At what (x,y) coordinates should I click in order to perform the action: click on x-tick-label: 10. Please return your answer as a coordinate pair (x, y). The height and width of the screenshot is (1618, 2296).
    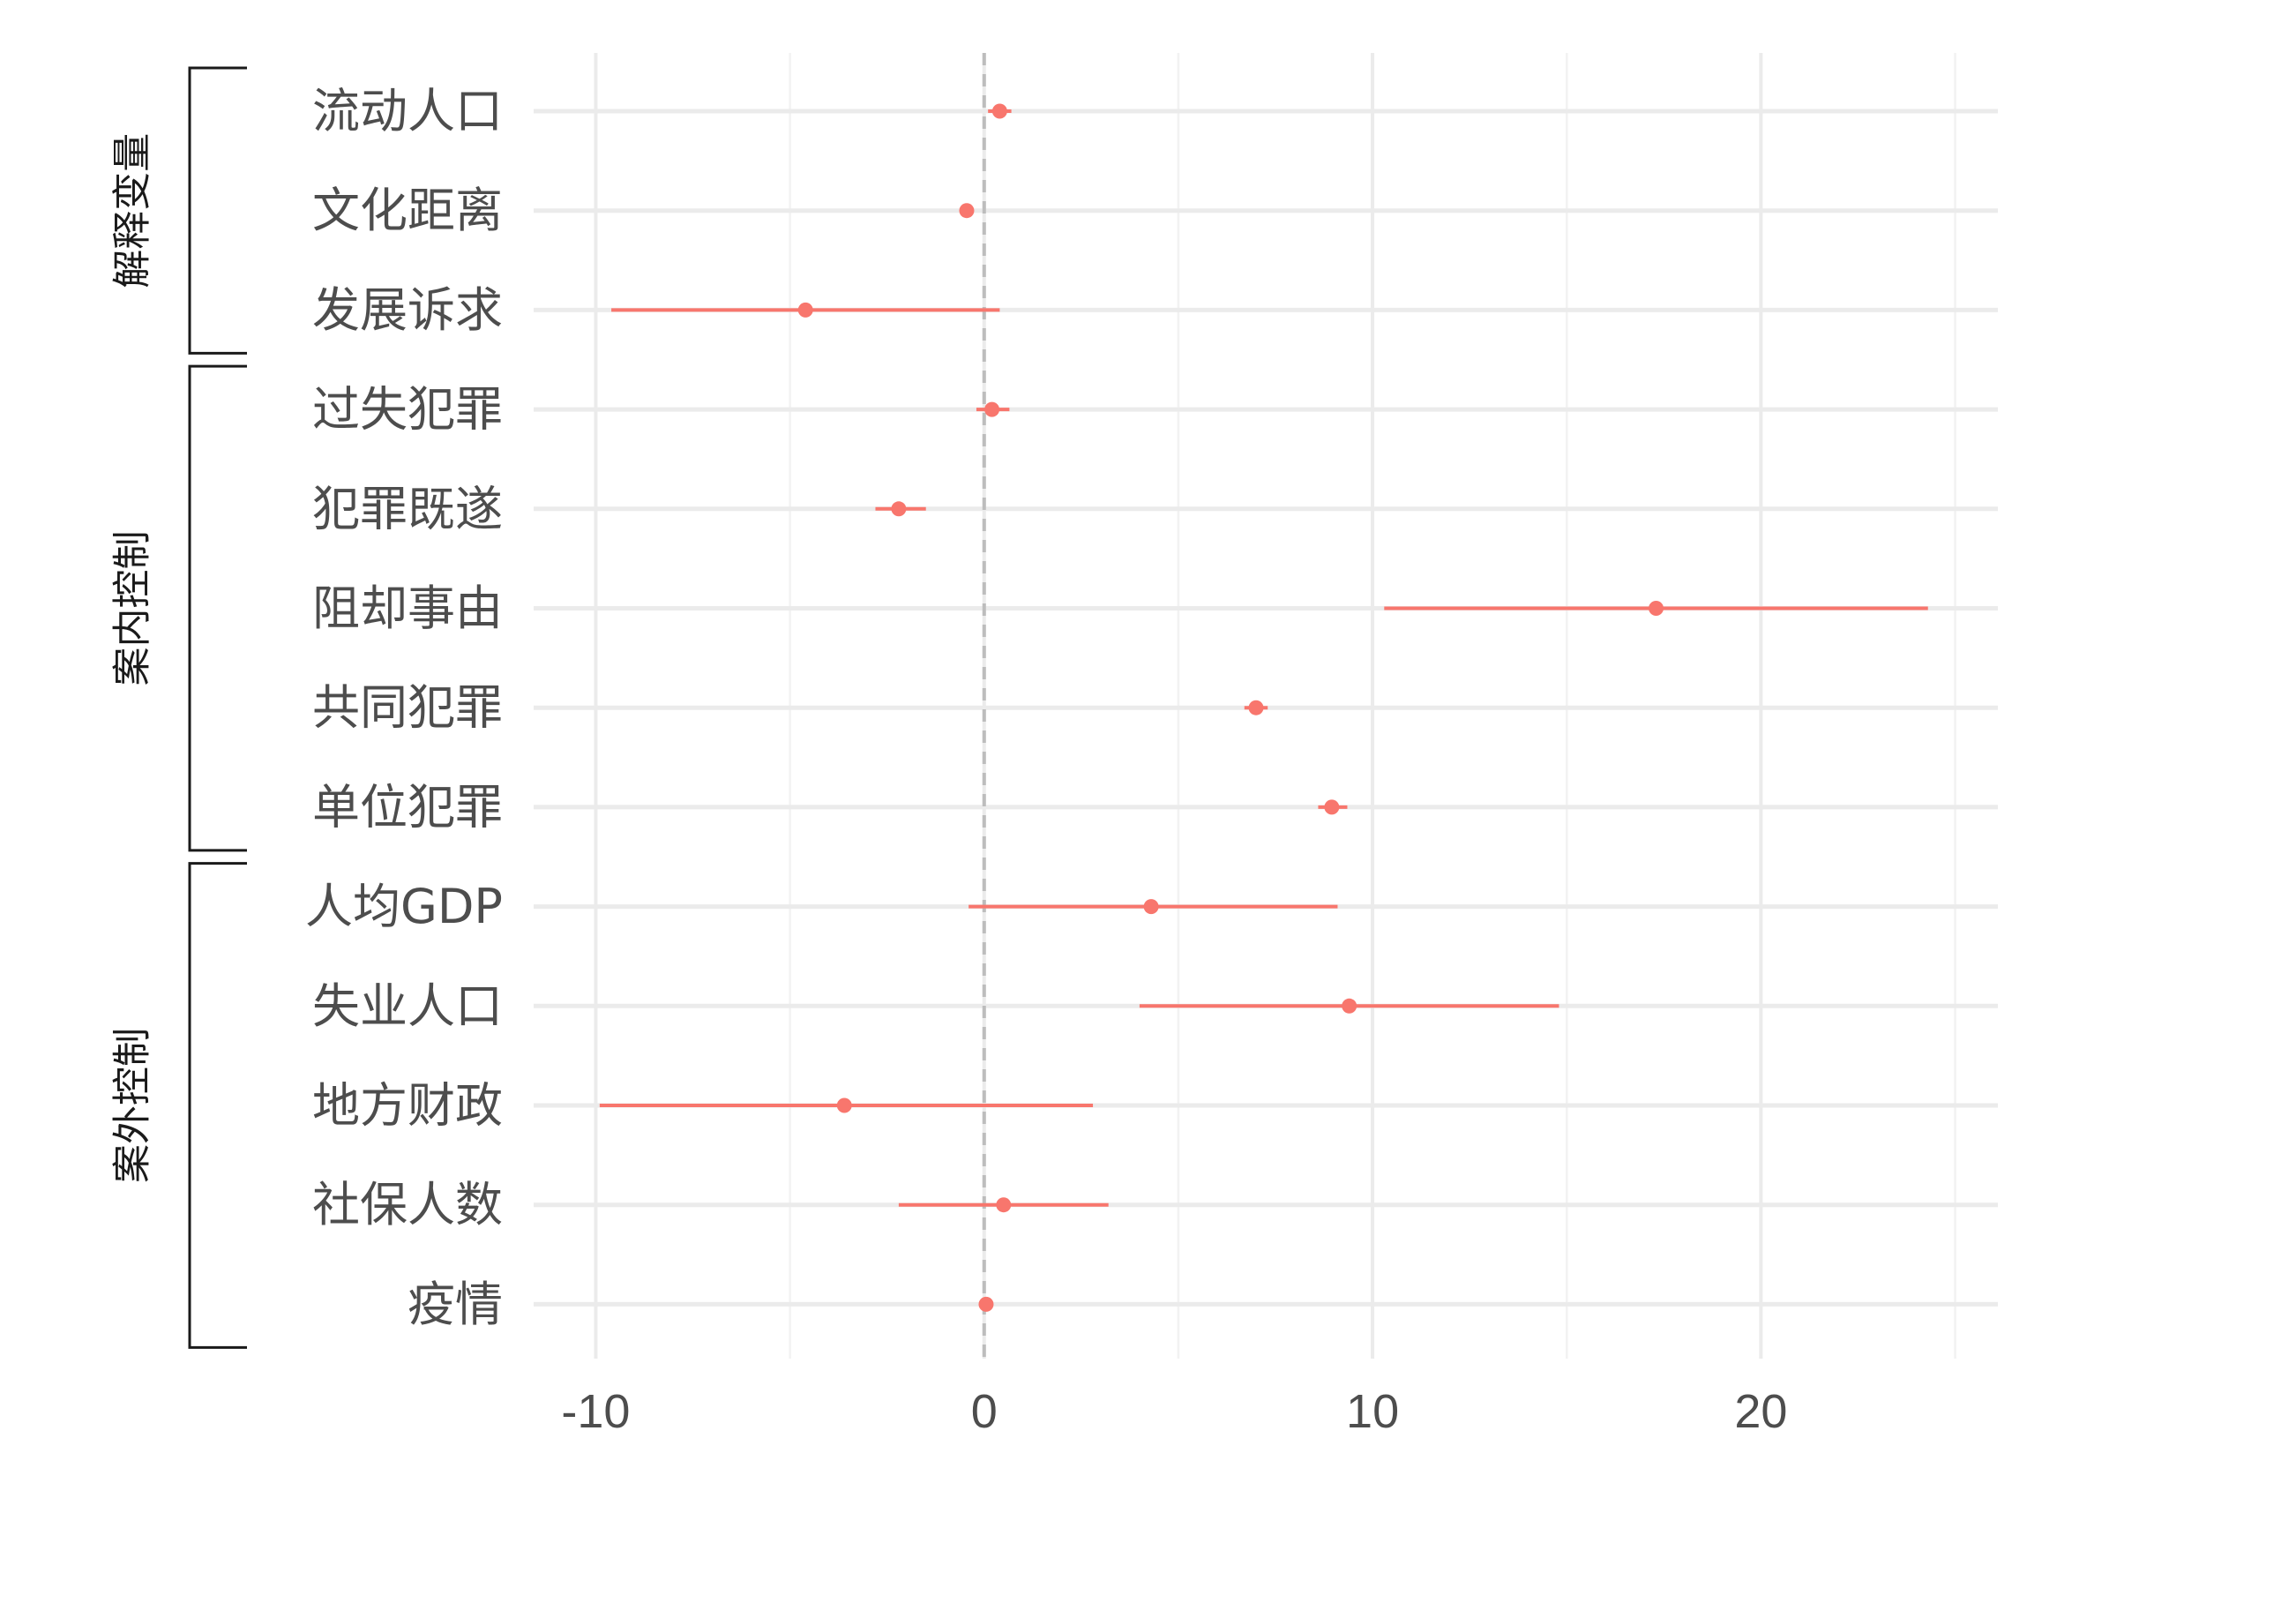
    Looking at the image, I should click on (1372, 1411).